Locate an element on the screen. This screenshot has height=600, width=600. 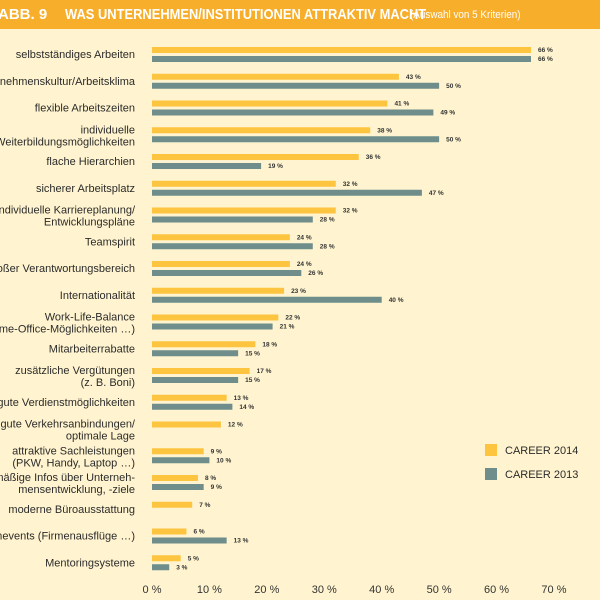
category-label: flache Hierarchien is located at coordinates (90, 162).